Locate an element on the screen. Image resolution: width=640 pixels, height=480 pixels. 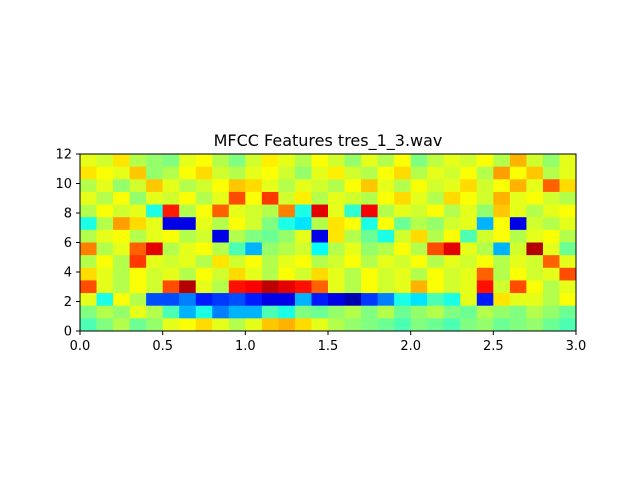
y-tick-label: 2 is located at coordinates (68, 302).